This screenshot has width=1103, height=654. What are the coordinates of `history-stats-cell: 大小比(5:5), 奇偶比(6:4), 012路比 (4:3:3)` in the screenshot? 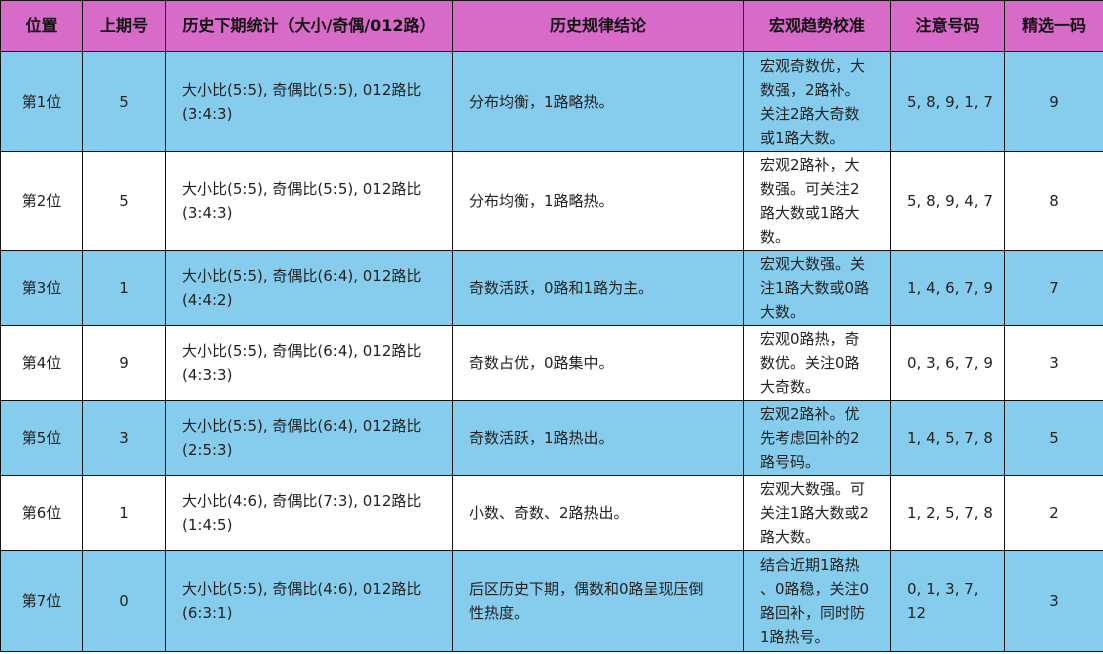 It's located at (309, 363).